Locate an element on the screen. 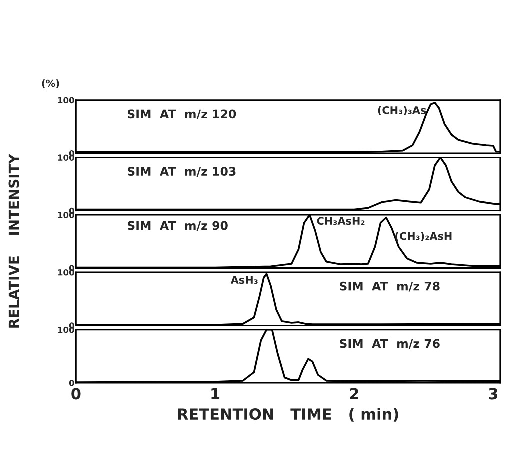  x-tick-label: 3 is located at coordinates (493, 394).